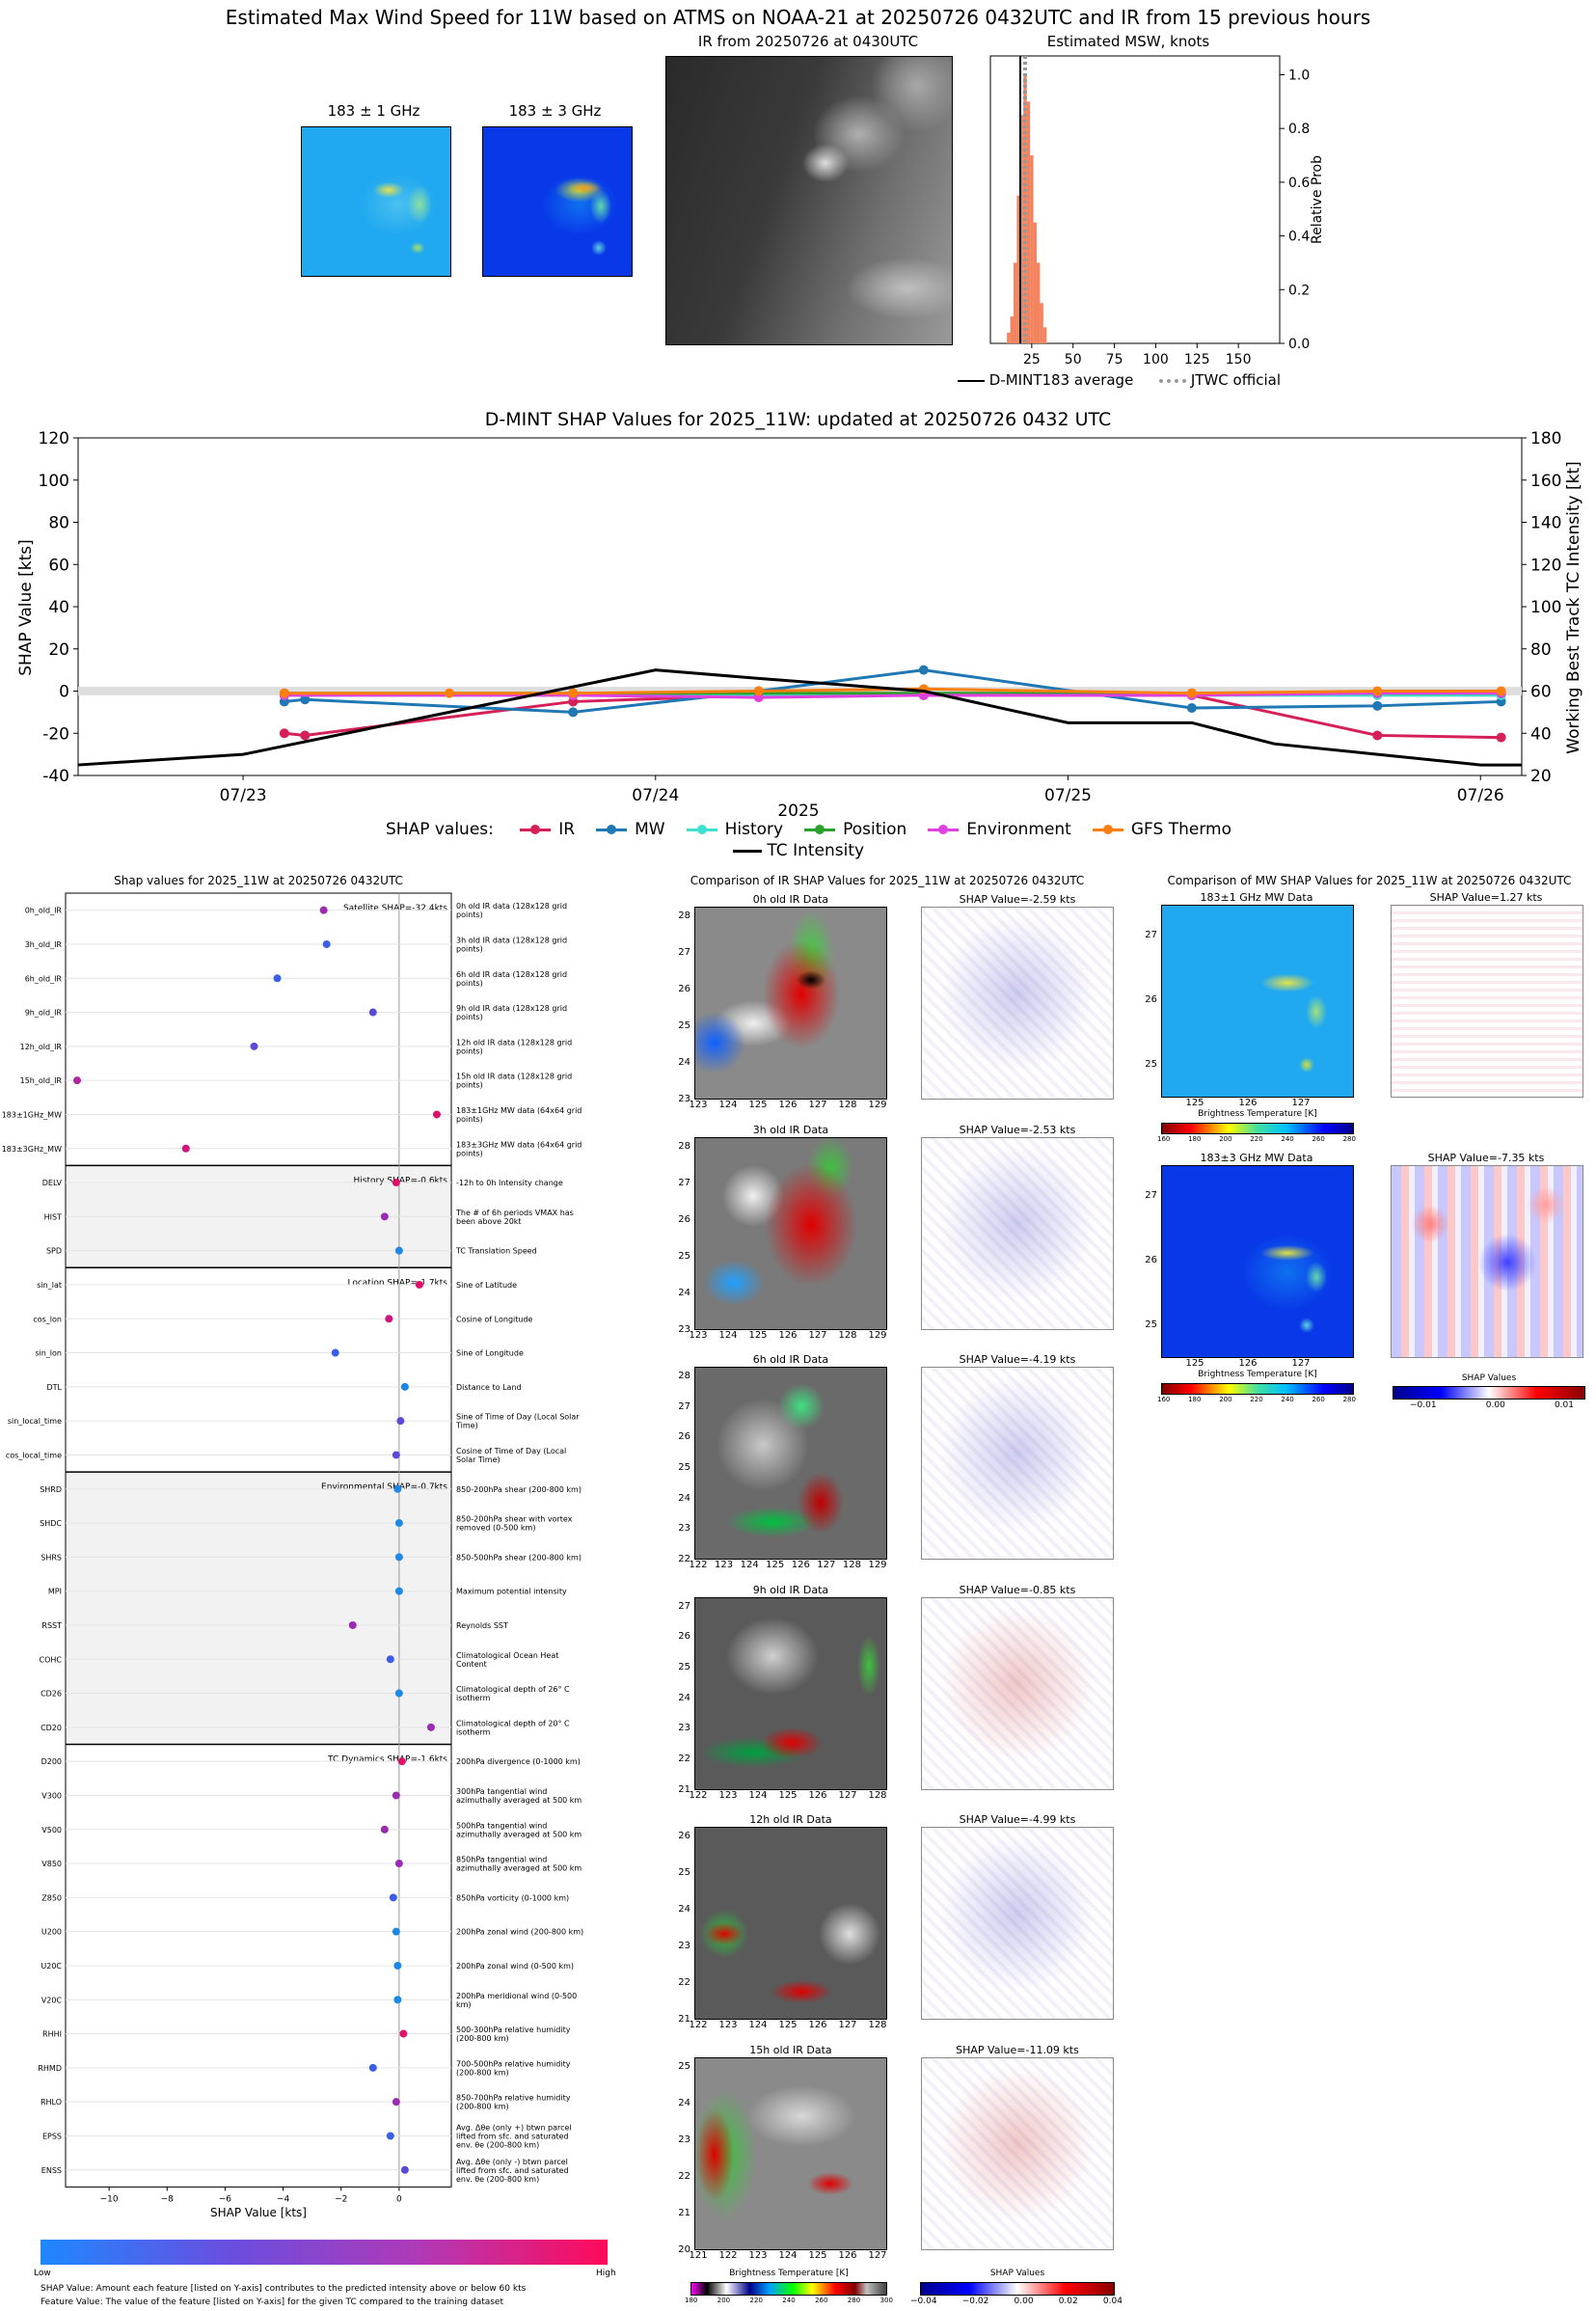 Image resolution: width=1596 pixels, height=2311 pixels. I want to click on mw-cb-label: Brightness Temperature [K], so click(1258, 1374).